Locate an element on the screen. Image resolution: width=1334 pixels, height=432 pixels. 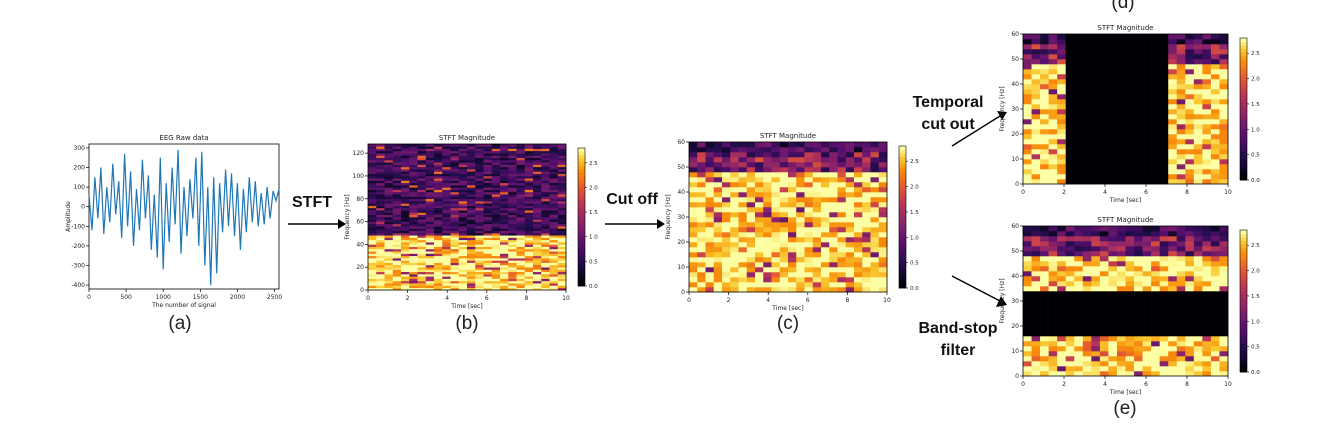
stft-step-label: STFT is located at coordinates (312, 202).